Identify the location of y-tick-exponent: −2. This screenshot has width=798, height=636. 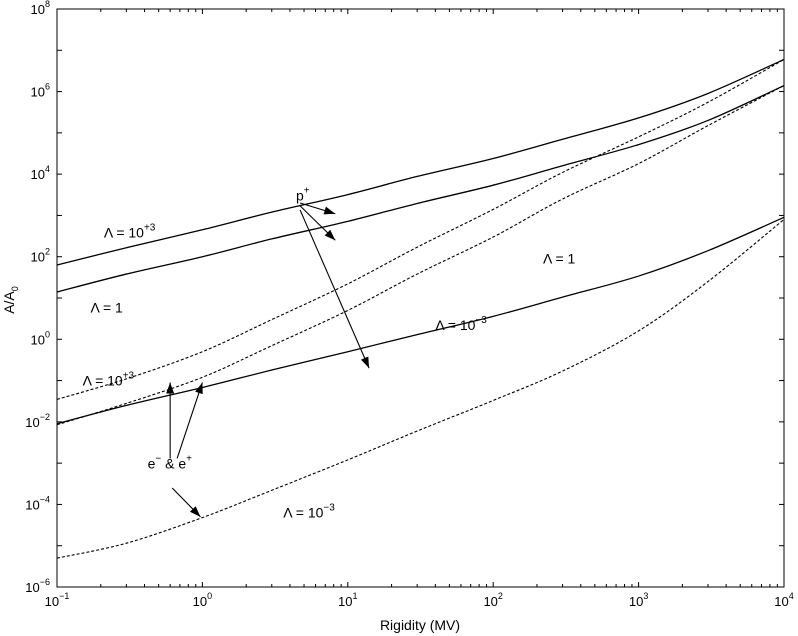
(45, 417).